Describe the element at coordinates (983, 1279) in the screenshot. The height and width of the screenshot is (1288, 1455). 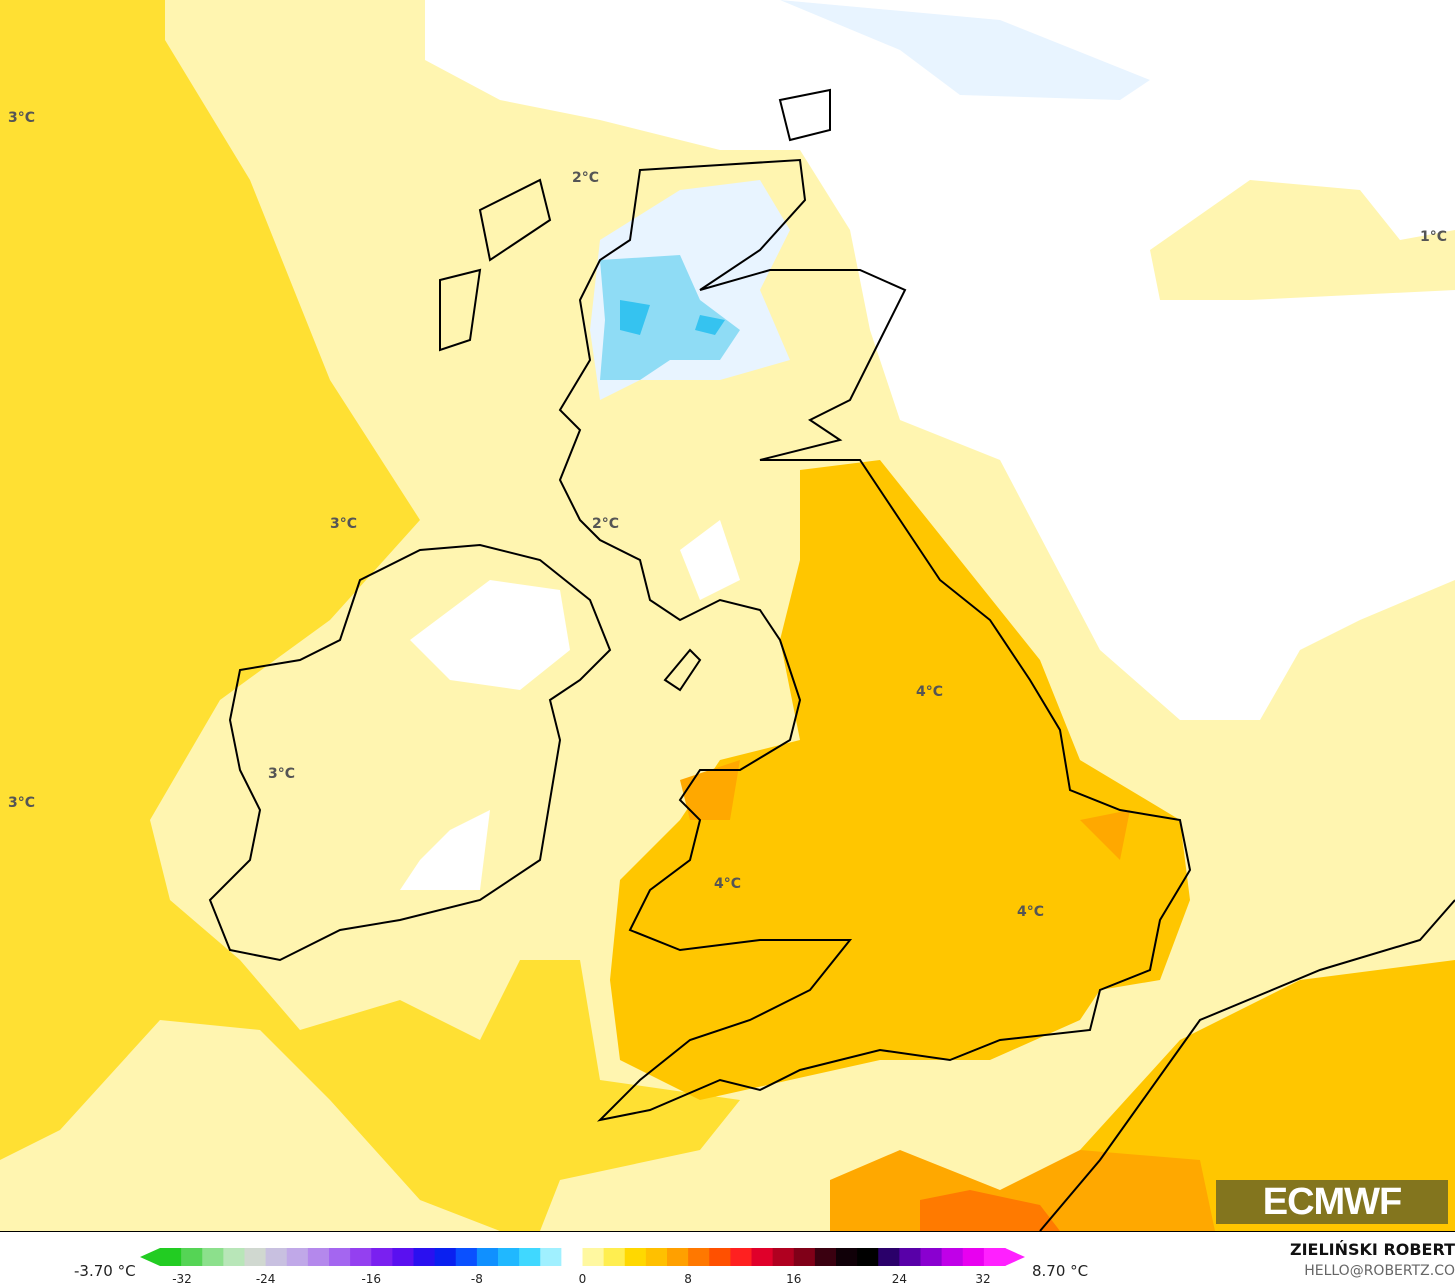
I see `colorbar-tick-label: 32` at that location.